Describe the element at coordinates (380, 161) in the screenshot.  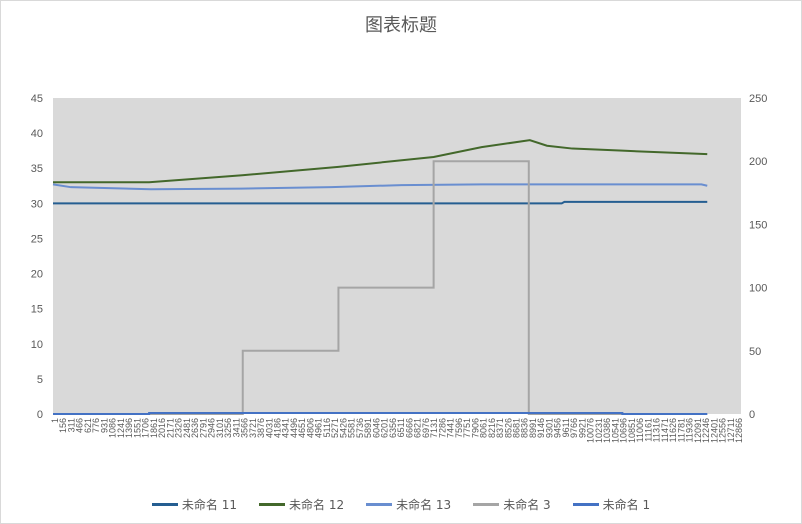
I see `series-line-未命名-12` at that location.